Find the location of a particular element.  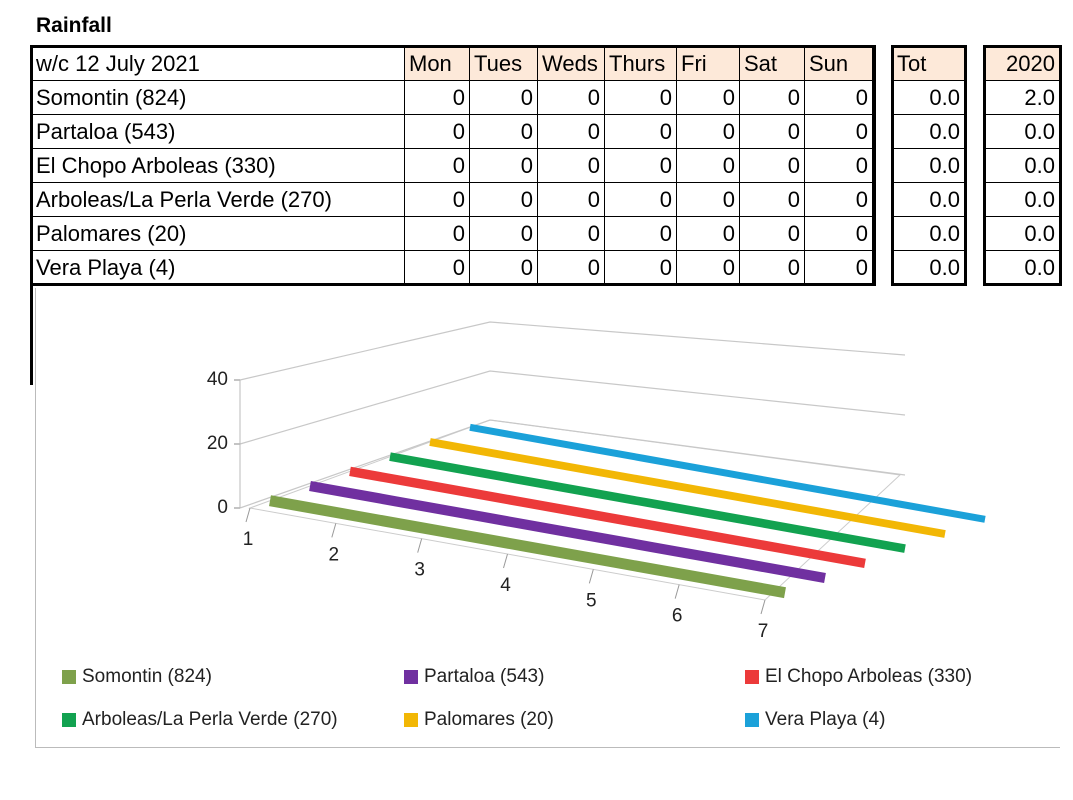

table-cell: El Chopo Arboleas (330) is located at coordinates (218, 166).